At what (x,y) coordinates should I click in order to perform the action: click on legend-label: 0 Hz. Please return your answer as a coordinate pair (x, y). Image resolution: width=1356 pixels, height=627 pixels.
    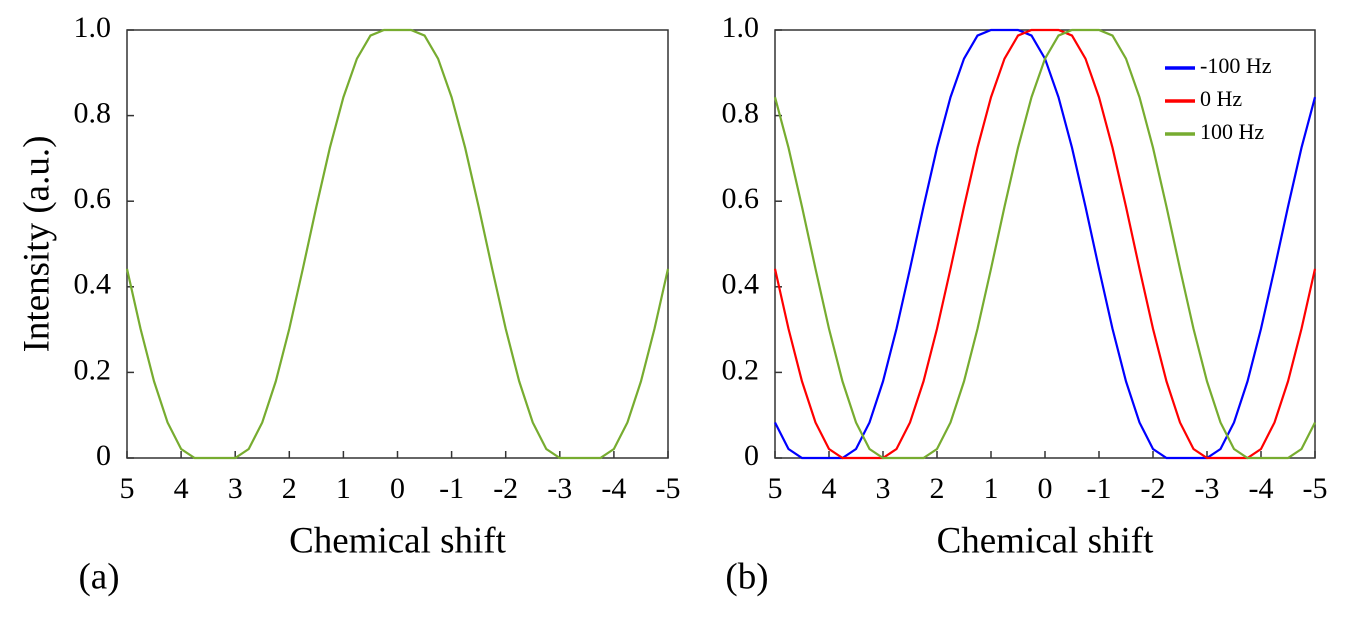
    Looking at the image, I should click on (1221, 98).